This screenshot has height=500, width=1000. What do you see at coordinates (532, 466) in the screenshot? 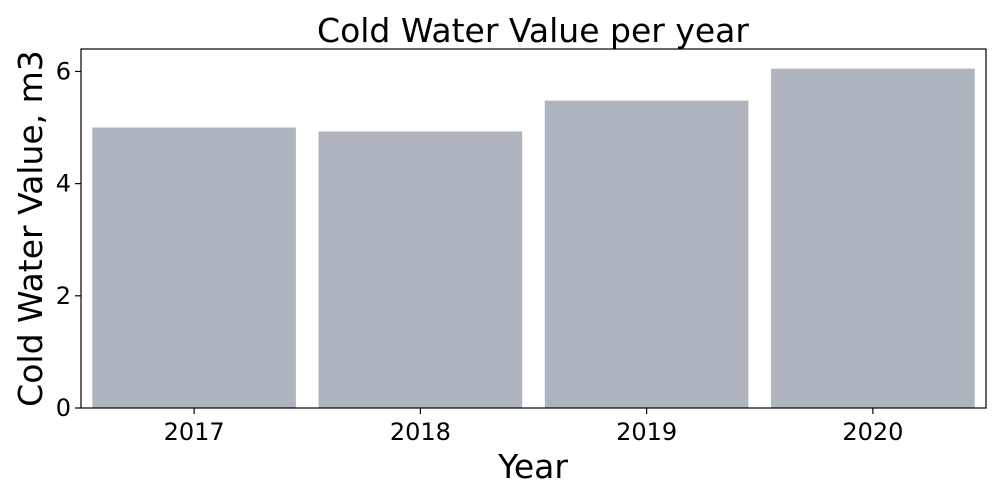
I see `x-axis-label: Year` at bounding box center [532, 466].